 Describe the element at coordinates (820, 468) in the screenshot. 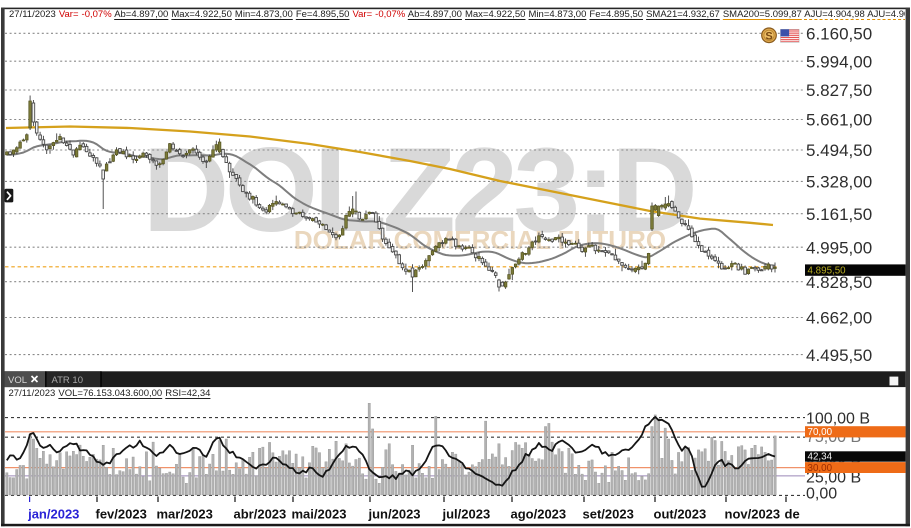

I see `svg-text: 30,00` at that location.